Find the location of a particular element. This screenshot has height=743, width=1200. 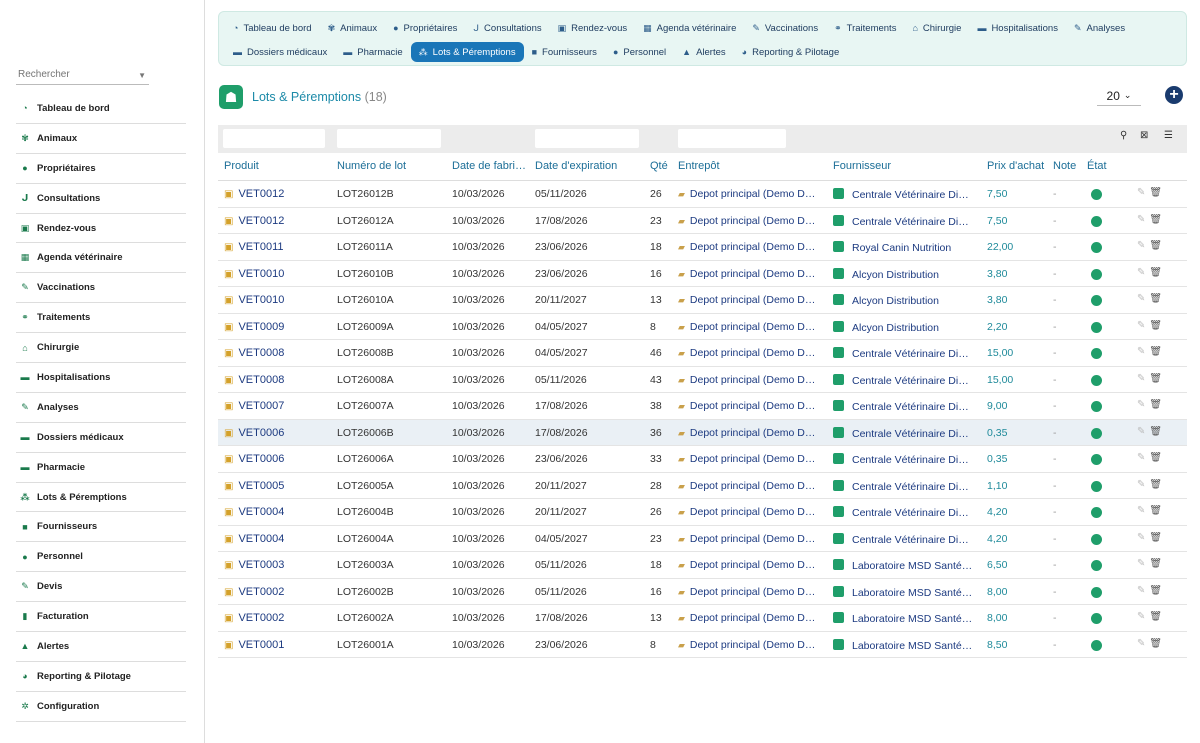

add-lot-button: + is located at coordinates (1174, 95).